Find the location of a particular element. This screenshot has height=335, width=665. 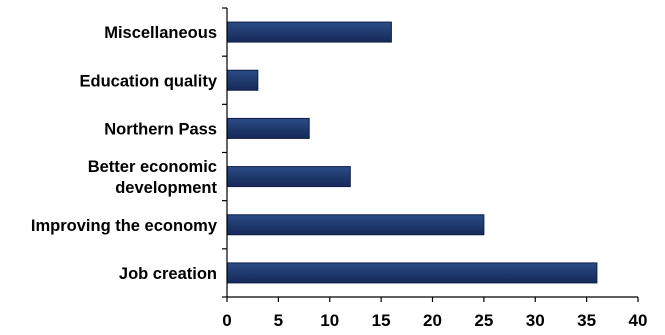

category-label: Better economic development is located at coordinates (153, 177).